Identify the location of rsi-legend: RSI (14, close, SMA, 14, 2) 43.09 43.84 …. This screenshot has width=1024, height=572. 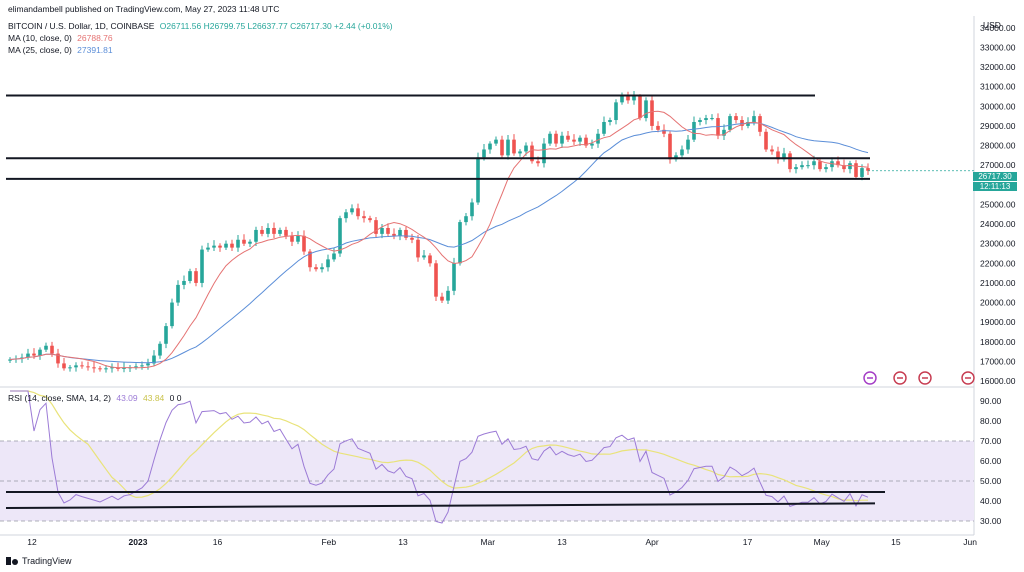
(96, 398).